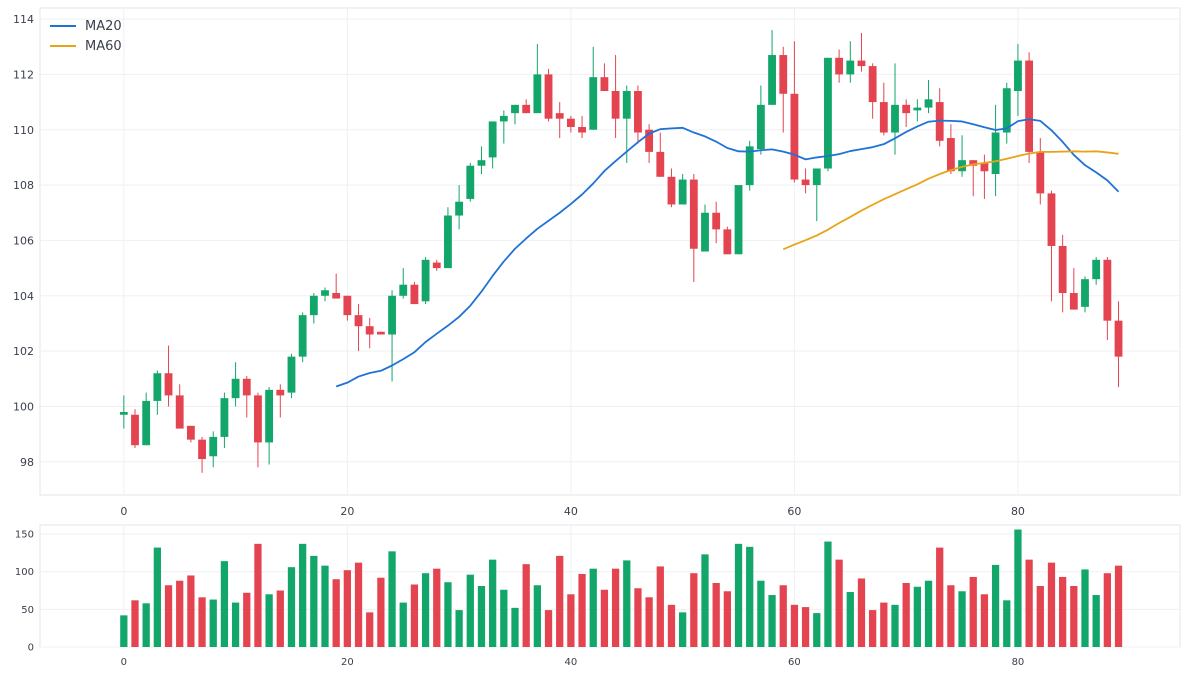 This screenshot has height=679, width=1200. What do you see at coordinates (950, 200) in the screenshot?
I see `ma-line-ma60` at bounding box center [950, 200].